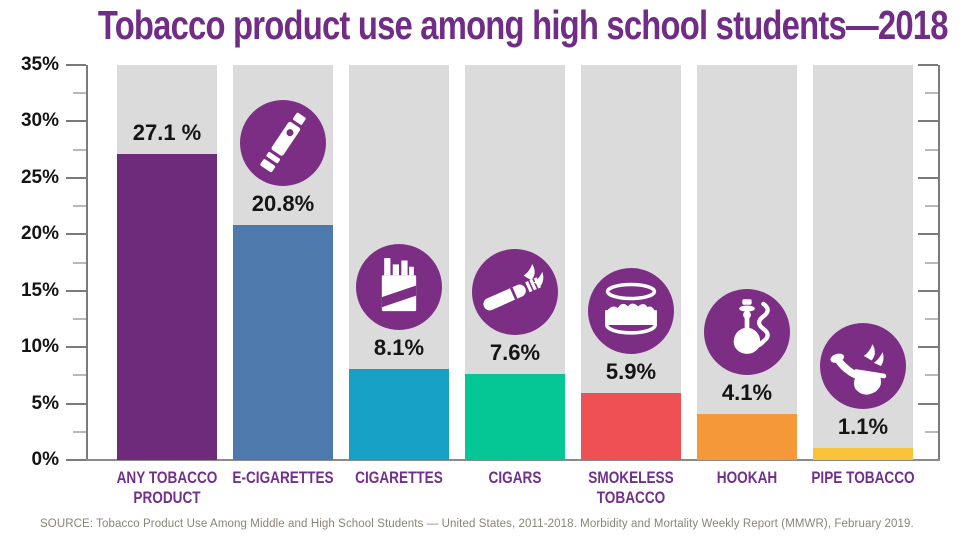  What do you see at coordinates (399, 347) in the screenshot?
I see `value-label: 8.1%` at bounding box center [399, 347].